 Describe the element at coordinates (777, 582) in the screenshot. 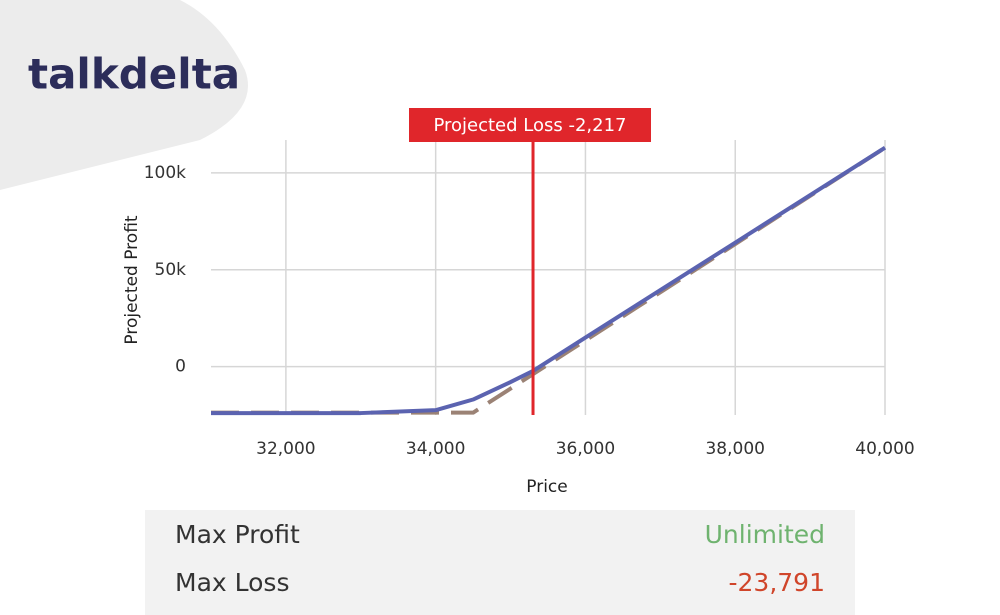

I see `summary-value: -23,791` at that location.